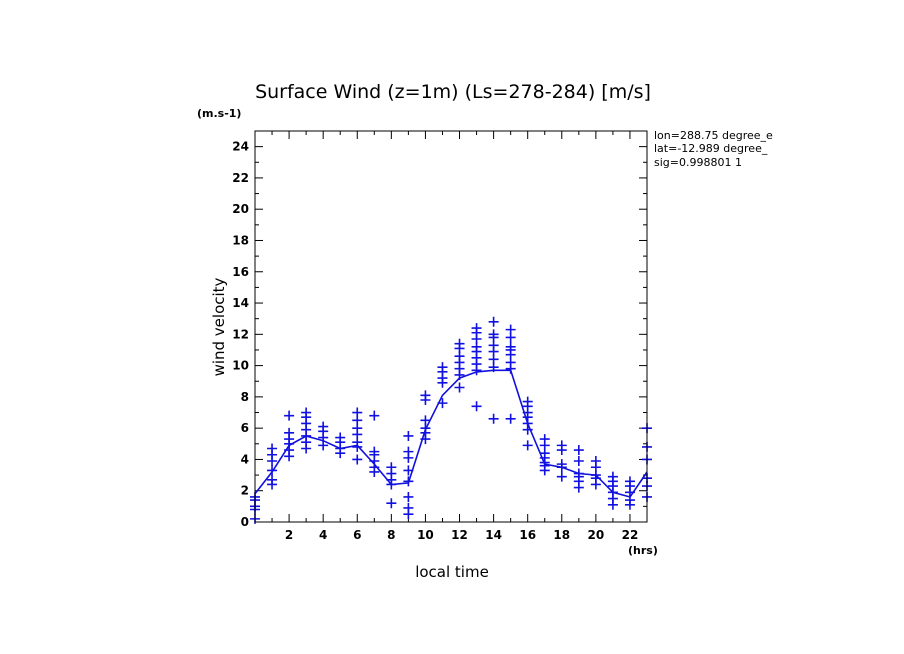 Image resolution: width=904 pixels, height=654 pixels. What do you see at coordinates (245, 522) in the screenshot?
I see `y-tick-label: 0` at bounding box center [245, 522].